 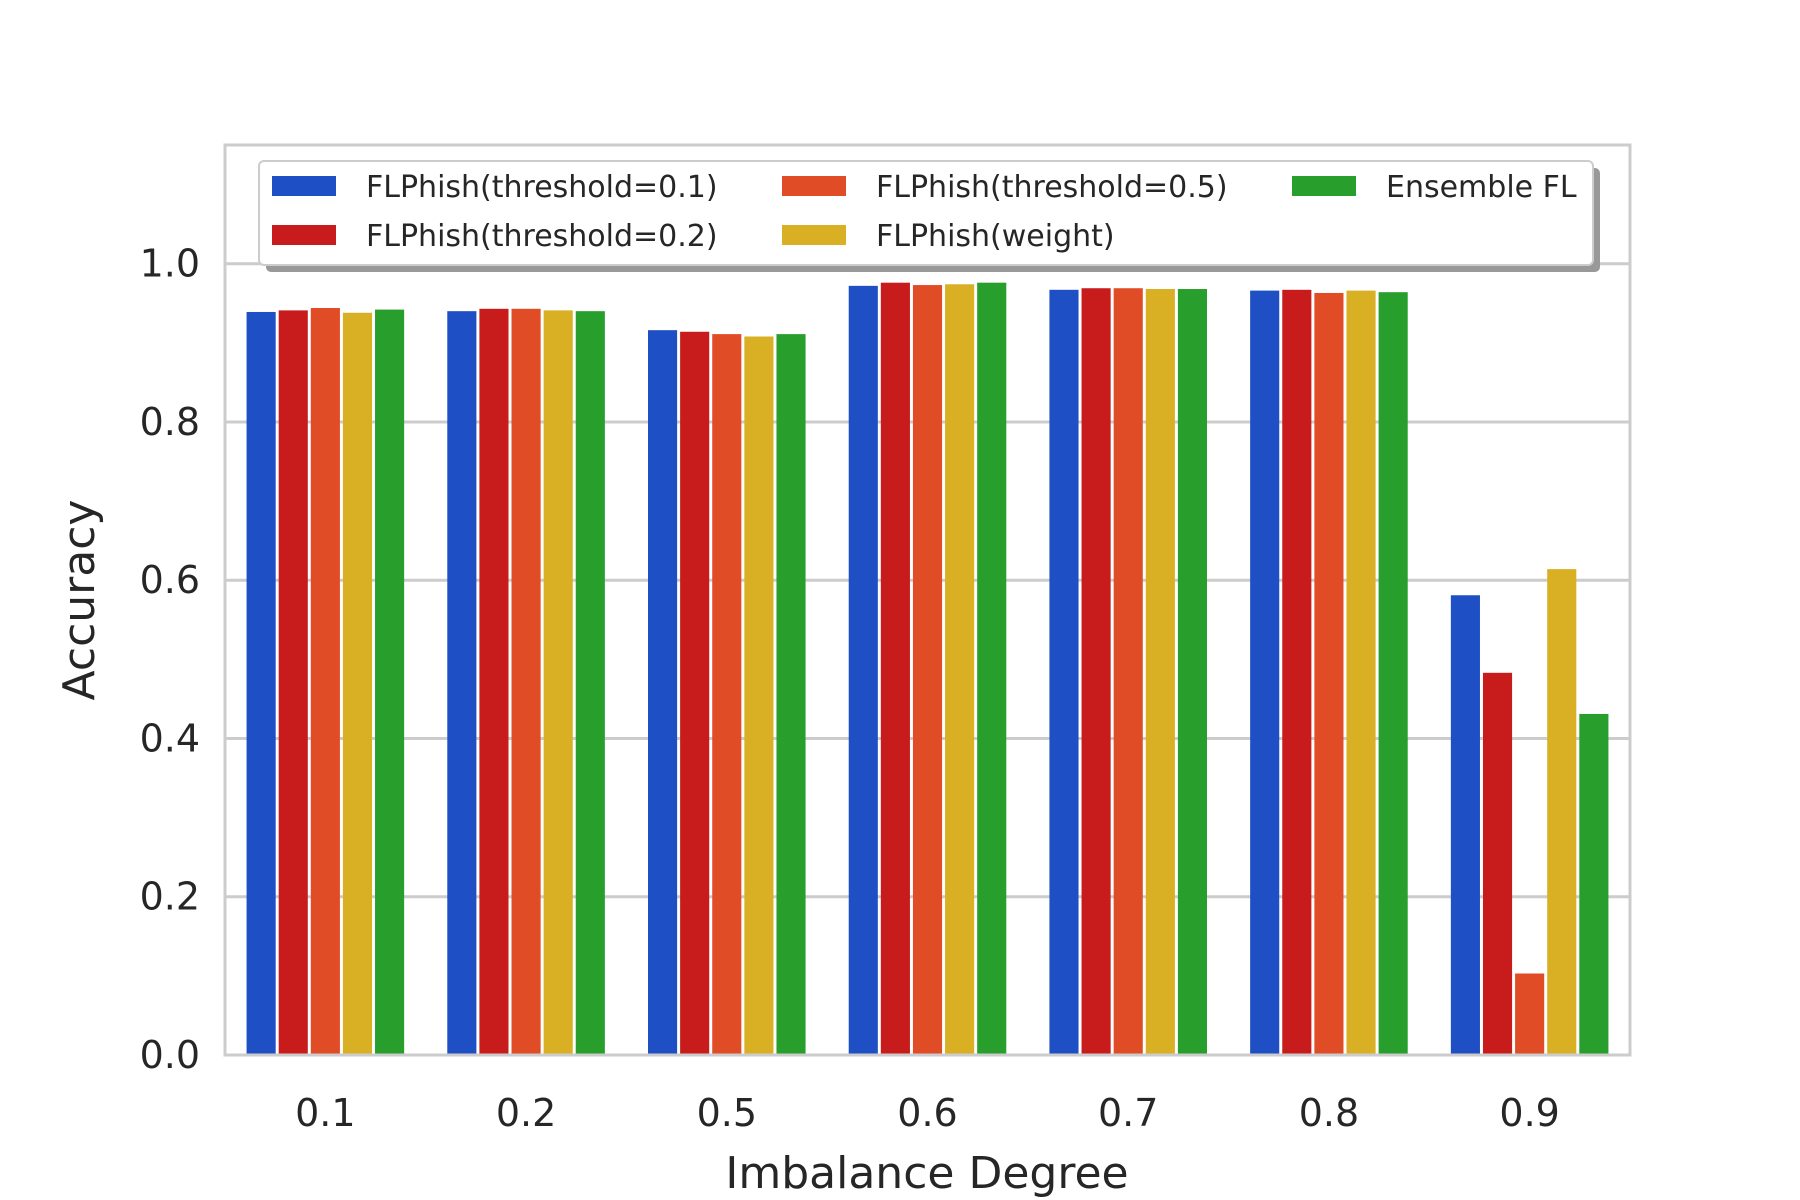 I want to click on y-tick-label: 1.0, so click(x=170, y=264).